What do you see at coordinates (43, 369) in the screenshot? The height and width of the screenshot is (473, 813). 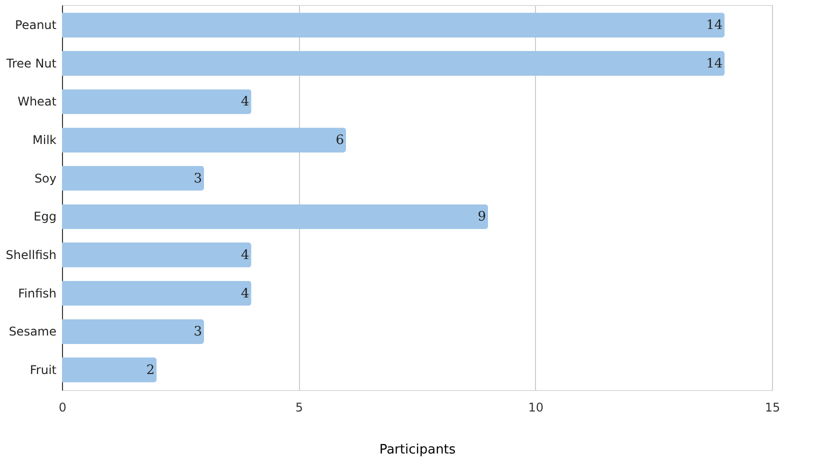 I see `y-tick-label: Fruit` at bounding box center [43, 369].